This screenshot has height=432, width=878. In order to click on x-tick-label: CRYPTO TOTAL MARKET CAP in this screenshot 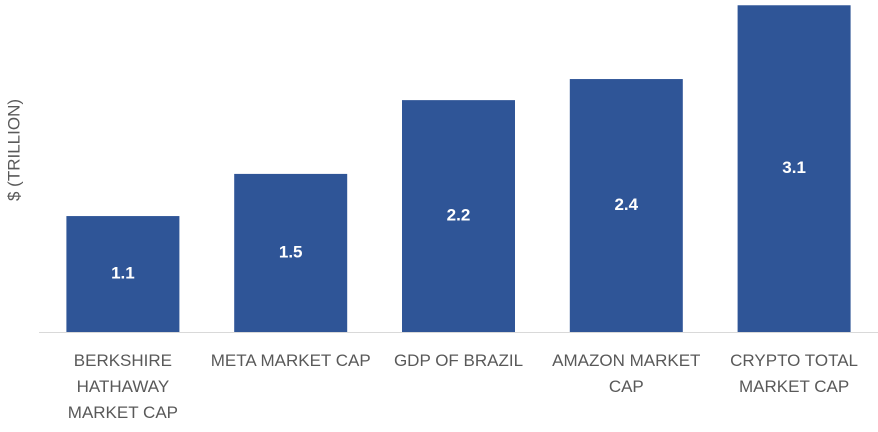, I will do `click(794, 373)`.